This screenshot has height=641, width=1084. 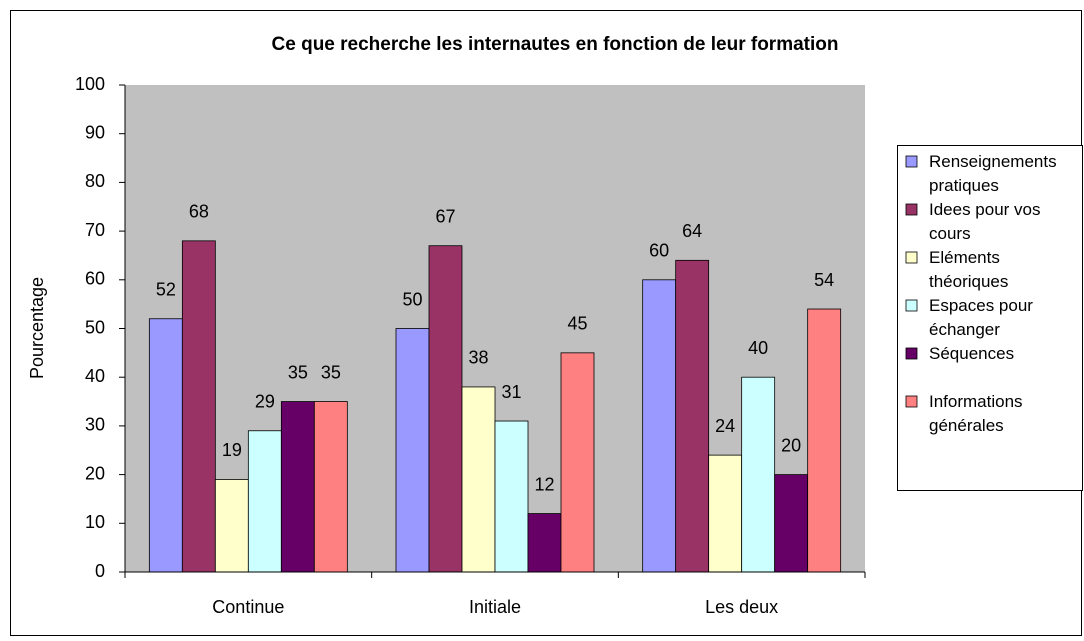 I want to click on y-tick-label: 90, so click(x=95, y=132).